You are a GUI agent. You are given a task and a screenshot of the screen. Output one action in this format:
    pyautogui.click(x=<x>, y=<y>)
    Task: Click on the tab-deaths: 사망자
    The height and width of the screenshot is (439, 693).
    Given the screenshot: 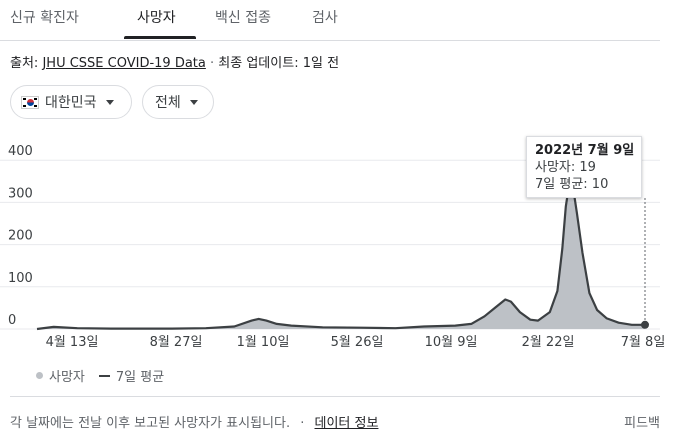 What is the action you would take?
    pyautogui.click(x=156, y=18)
    